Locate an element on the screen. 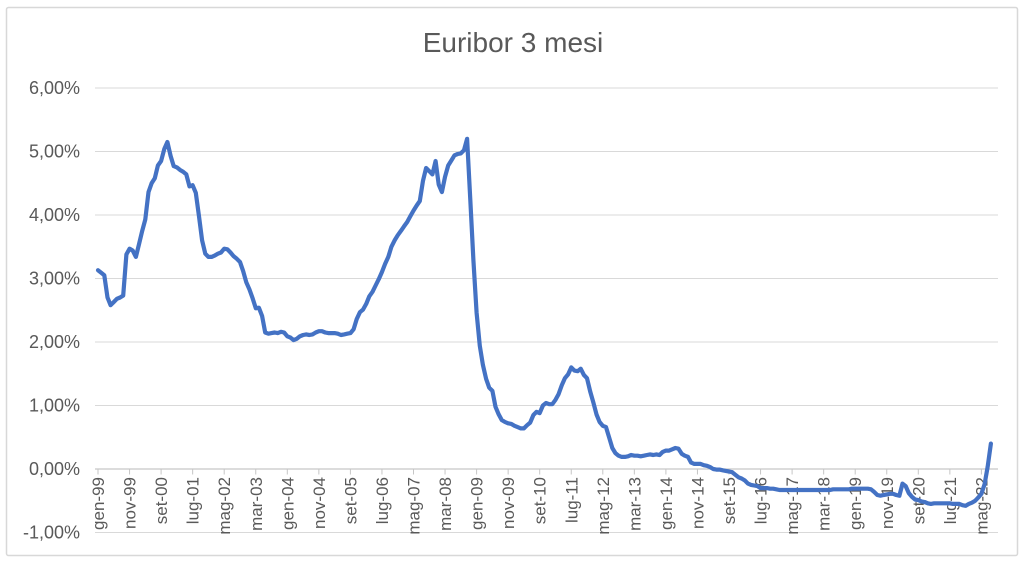 This screenshot has width=1024, height=564. x-axis-label: nov-14 is located at coordinates (697, 503).